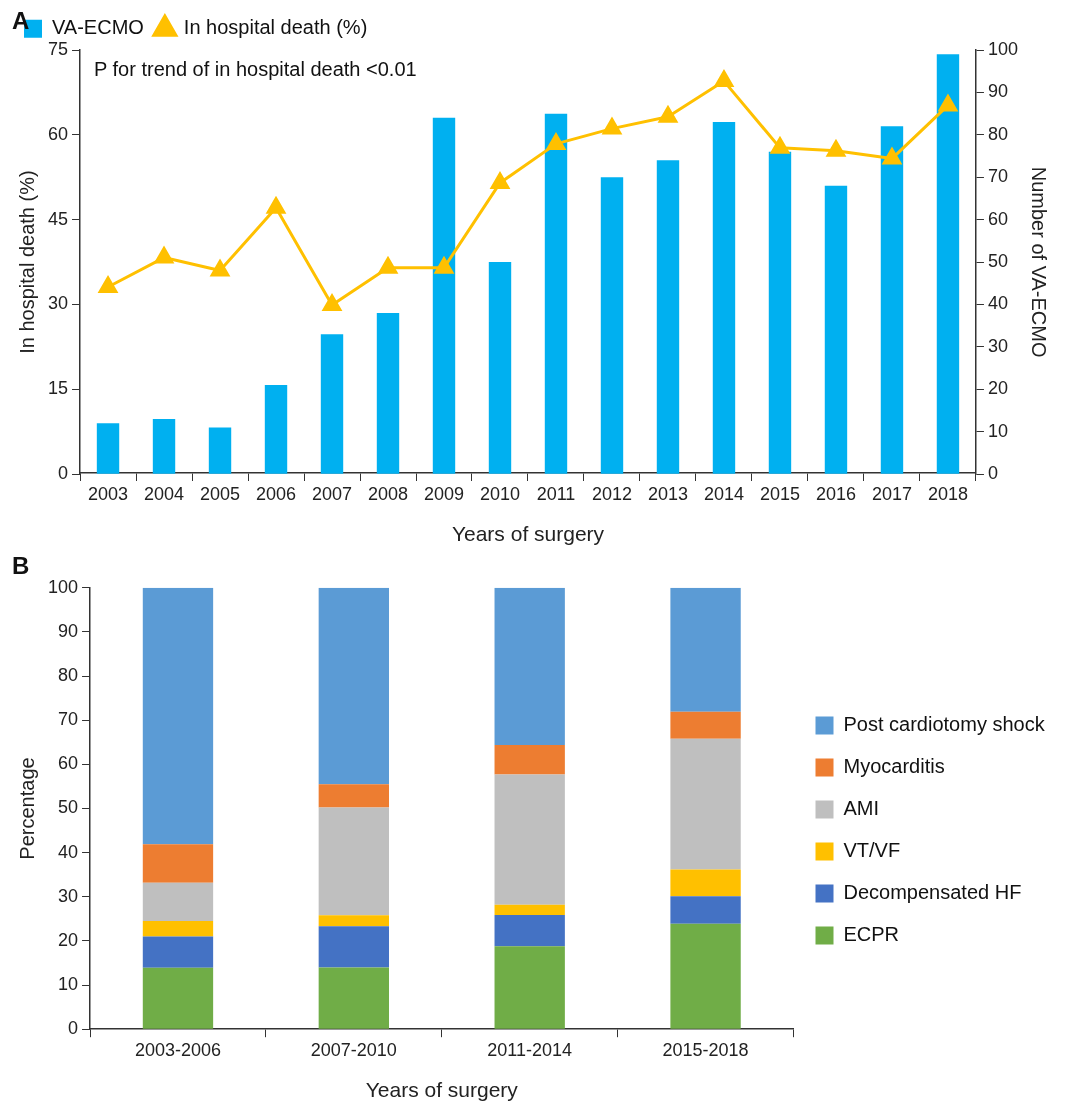 The width and height of the screenshot is (1072, 1117). I want to click on x-tick-label: 2011, so click(556, 493).